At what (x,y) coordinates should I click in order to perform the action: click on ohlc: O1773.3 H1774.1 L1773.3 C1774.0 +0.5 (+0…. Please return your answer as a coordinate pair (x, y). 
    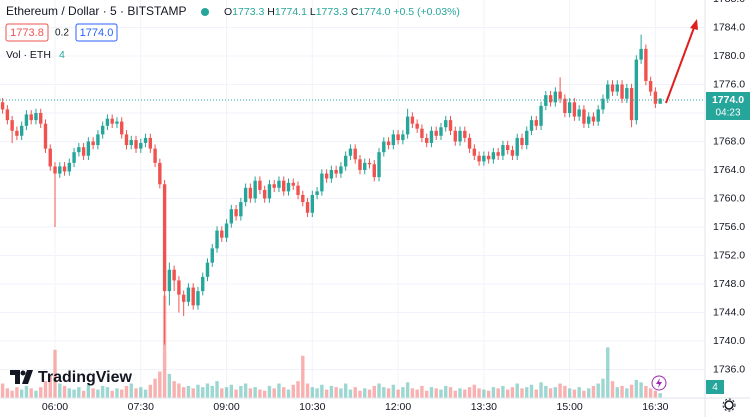
    Looking at the image, I should click on (342, 12).